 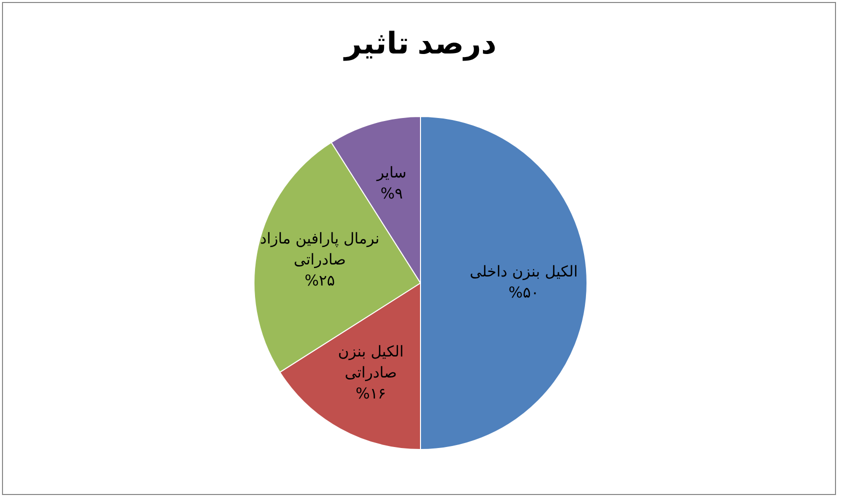 What do you see at coordinates (319, 280) in the screenshot?
I see `data-label: %۲۵` at bounding box center [319, 280].